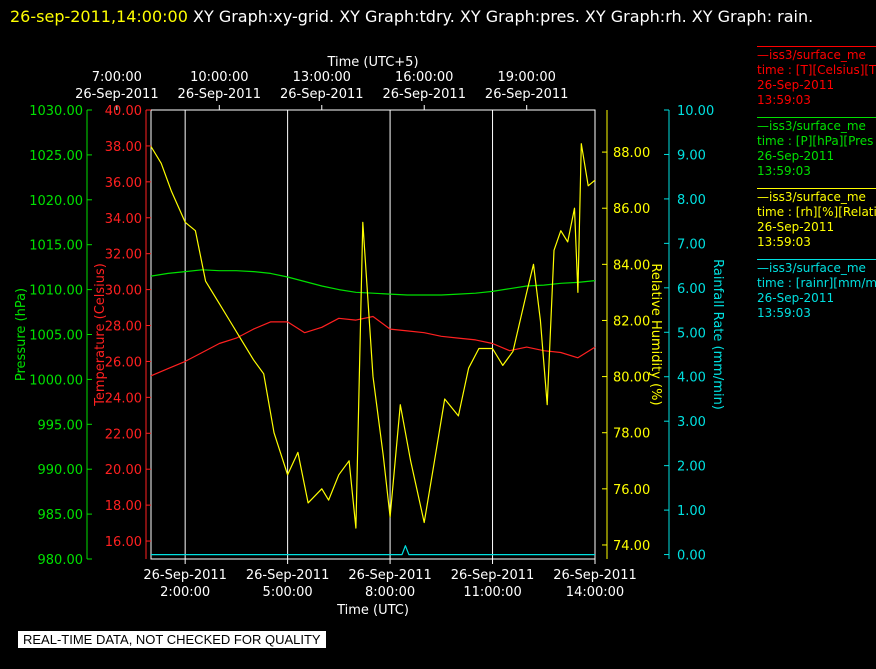  I want to click on x-tick-label-time: 14:00:00, so click(595, 592).